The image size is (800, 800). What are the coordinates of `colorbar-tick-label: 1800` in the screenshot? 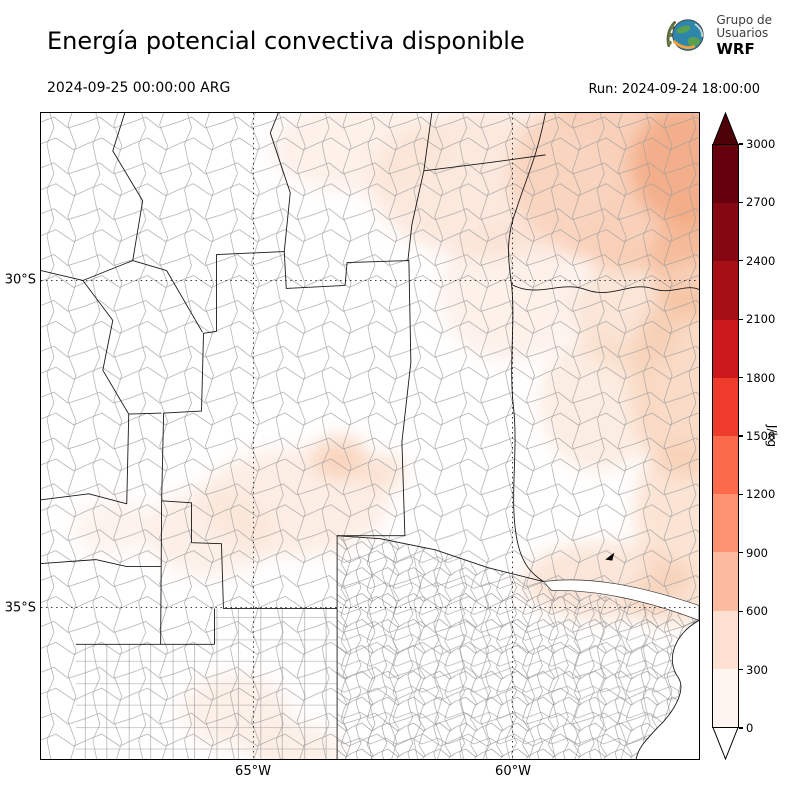 It's located at (761, 377).